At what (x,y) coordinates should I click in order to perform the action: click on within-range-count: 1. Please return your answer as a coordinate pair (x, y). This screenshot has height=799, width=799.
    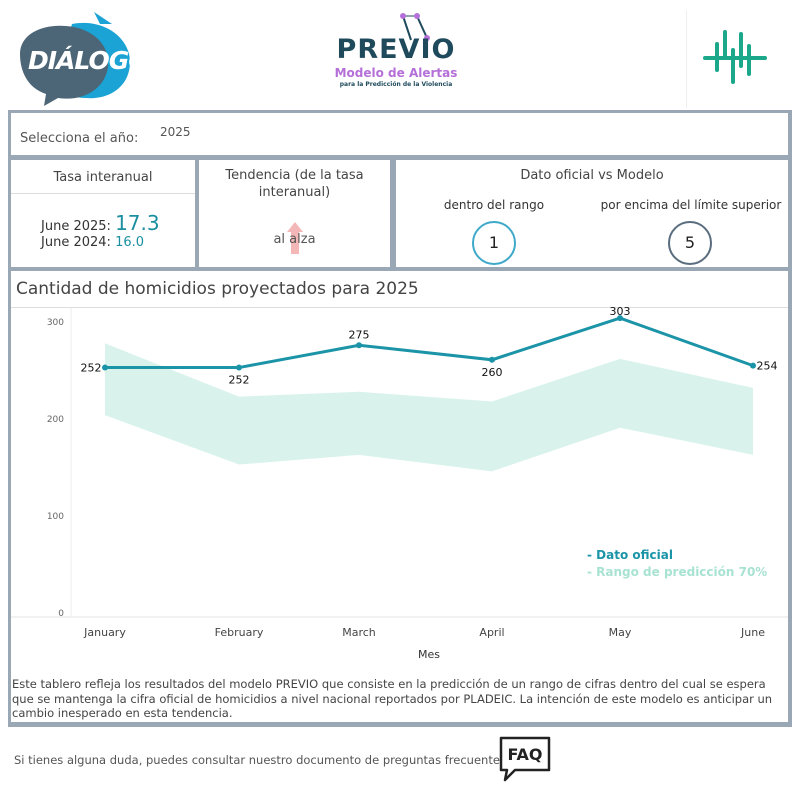
    Looking at the image, I should click on (494, 243).